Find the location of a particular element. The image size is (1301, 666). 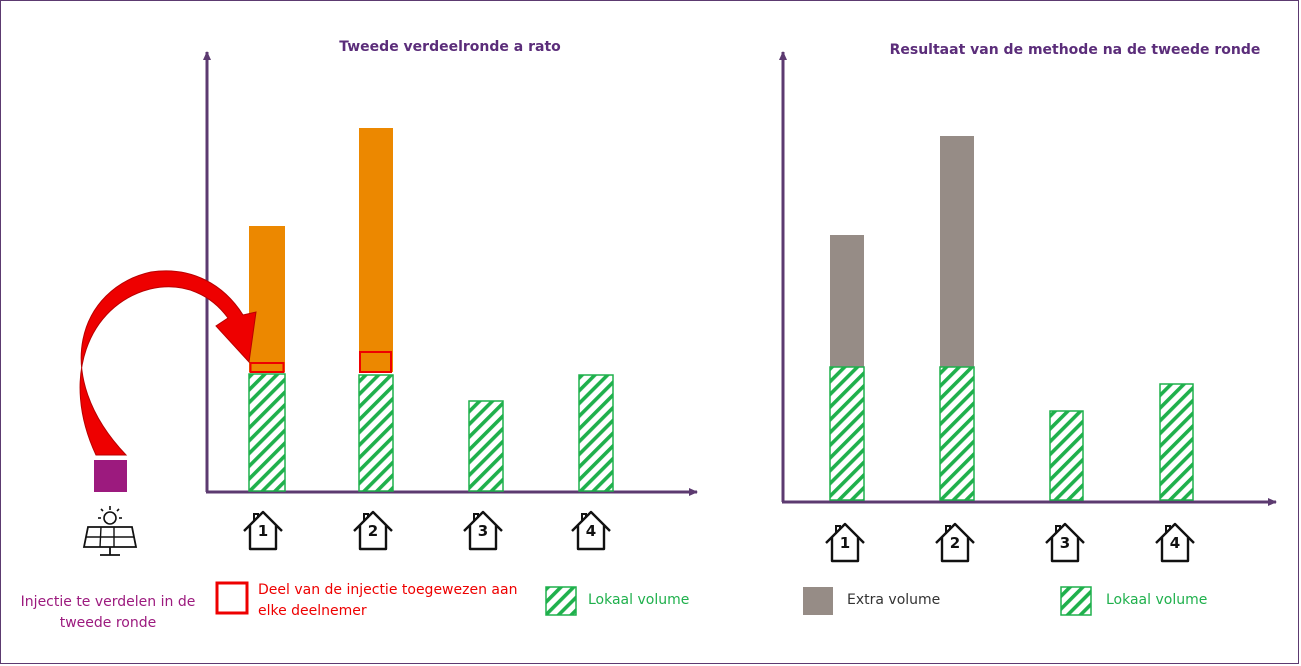

right-house-4-icon: 4 is located at coordinates (1175, 542).